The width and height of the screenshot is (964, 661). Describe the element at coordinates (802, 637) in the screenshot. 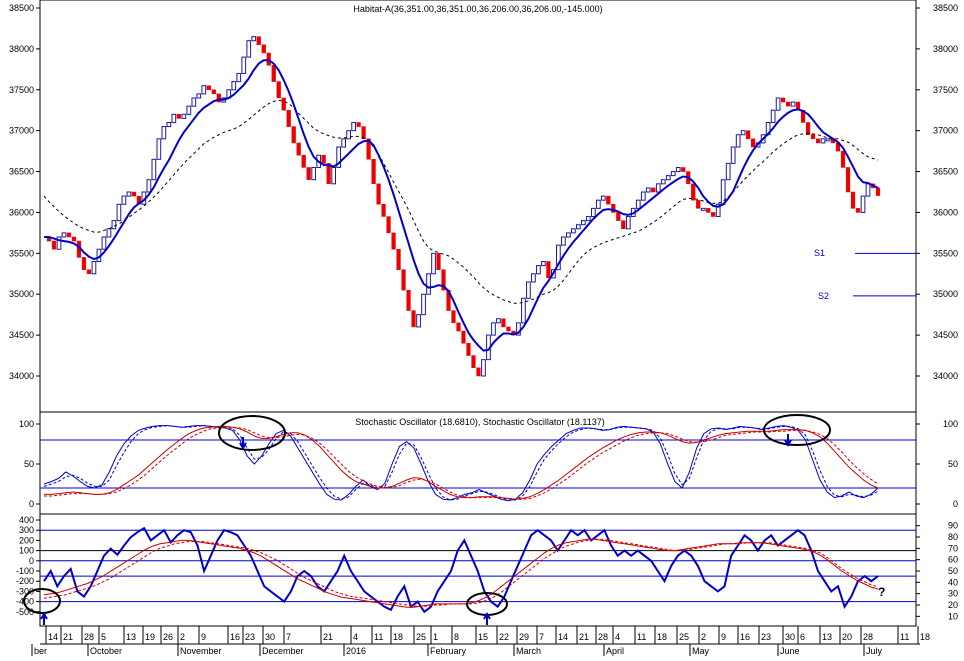

I see `x-axis-day-label: 6` at that location.